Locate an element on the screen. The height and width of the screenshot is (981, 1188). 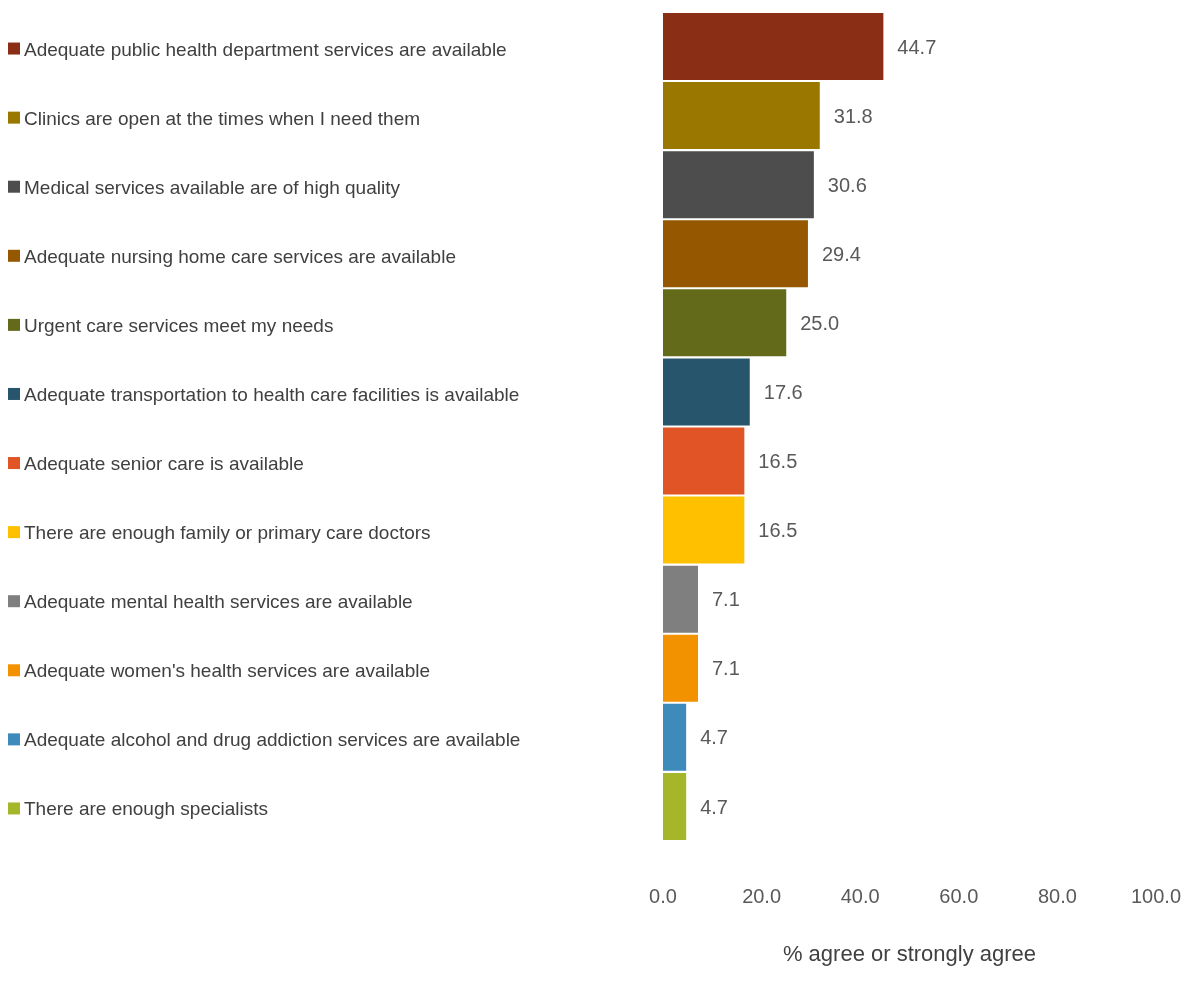
data-label: 30.6 is located at coordinates (847, 184).